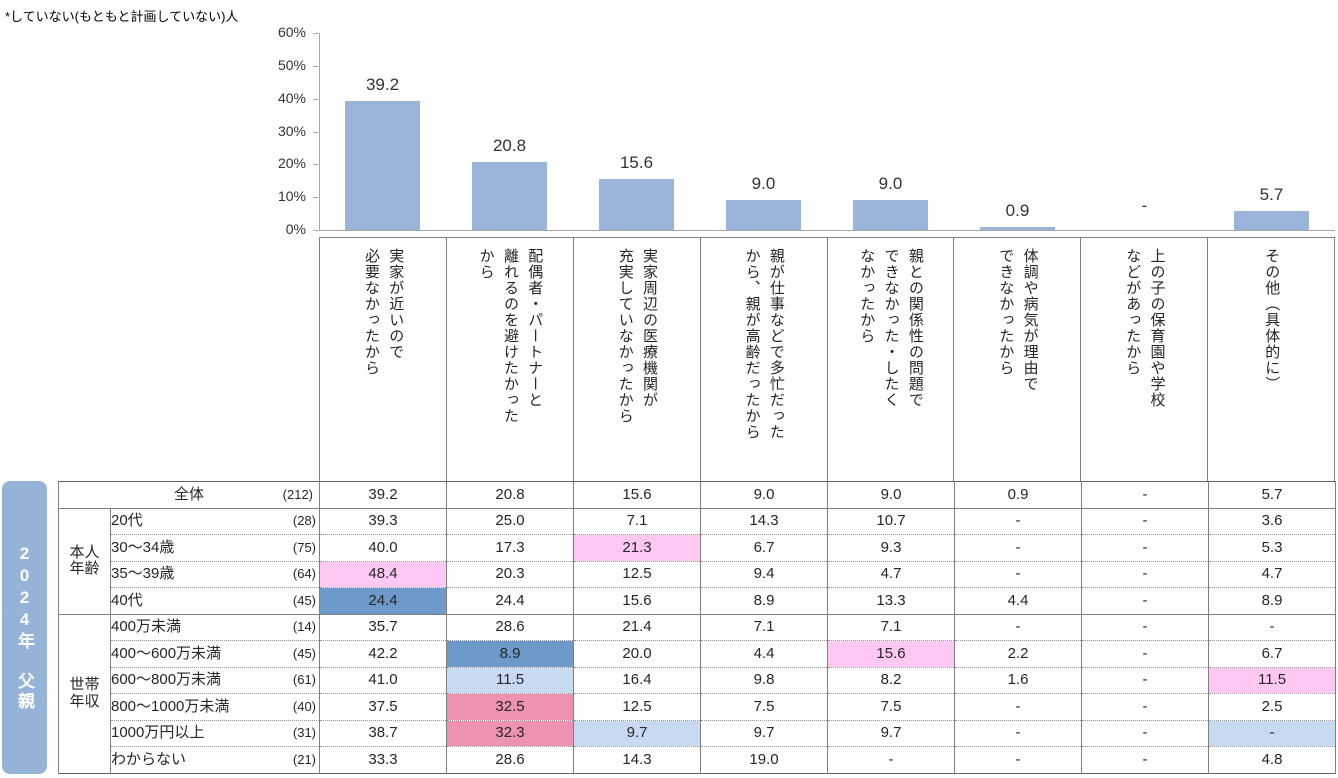 The image size is (1338, 778). What do you see at coordinates (149, 759) in the screenshot?
I see `row-label: わからない` at bounding box center [149, 759].